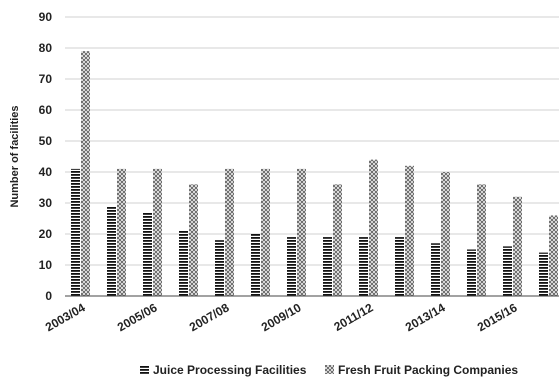  What do you see at coordinates (428, 370) in the screenshot?
I see `legend-label: Fresh Fruit Packing Companies` at bounding box center [428, 370].